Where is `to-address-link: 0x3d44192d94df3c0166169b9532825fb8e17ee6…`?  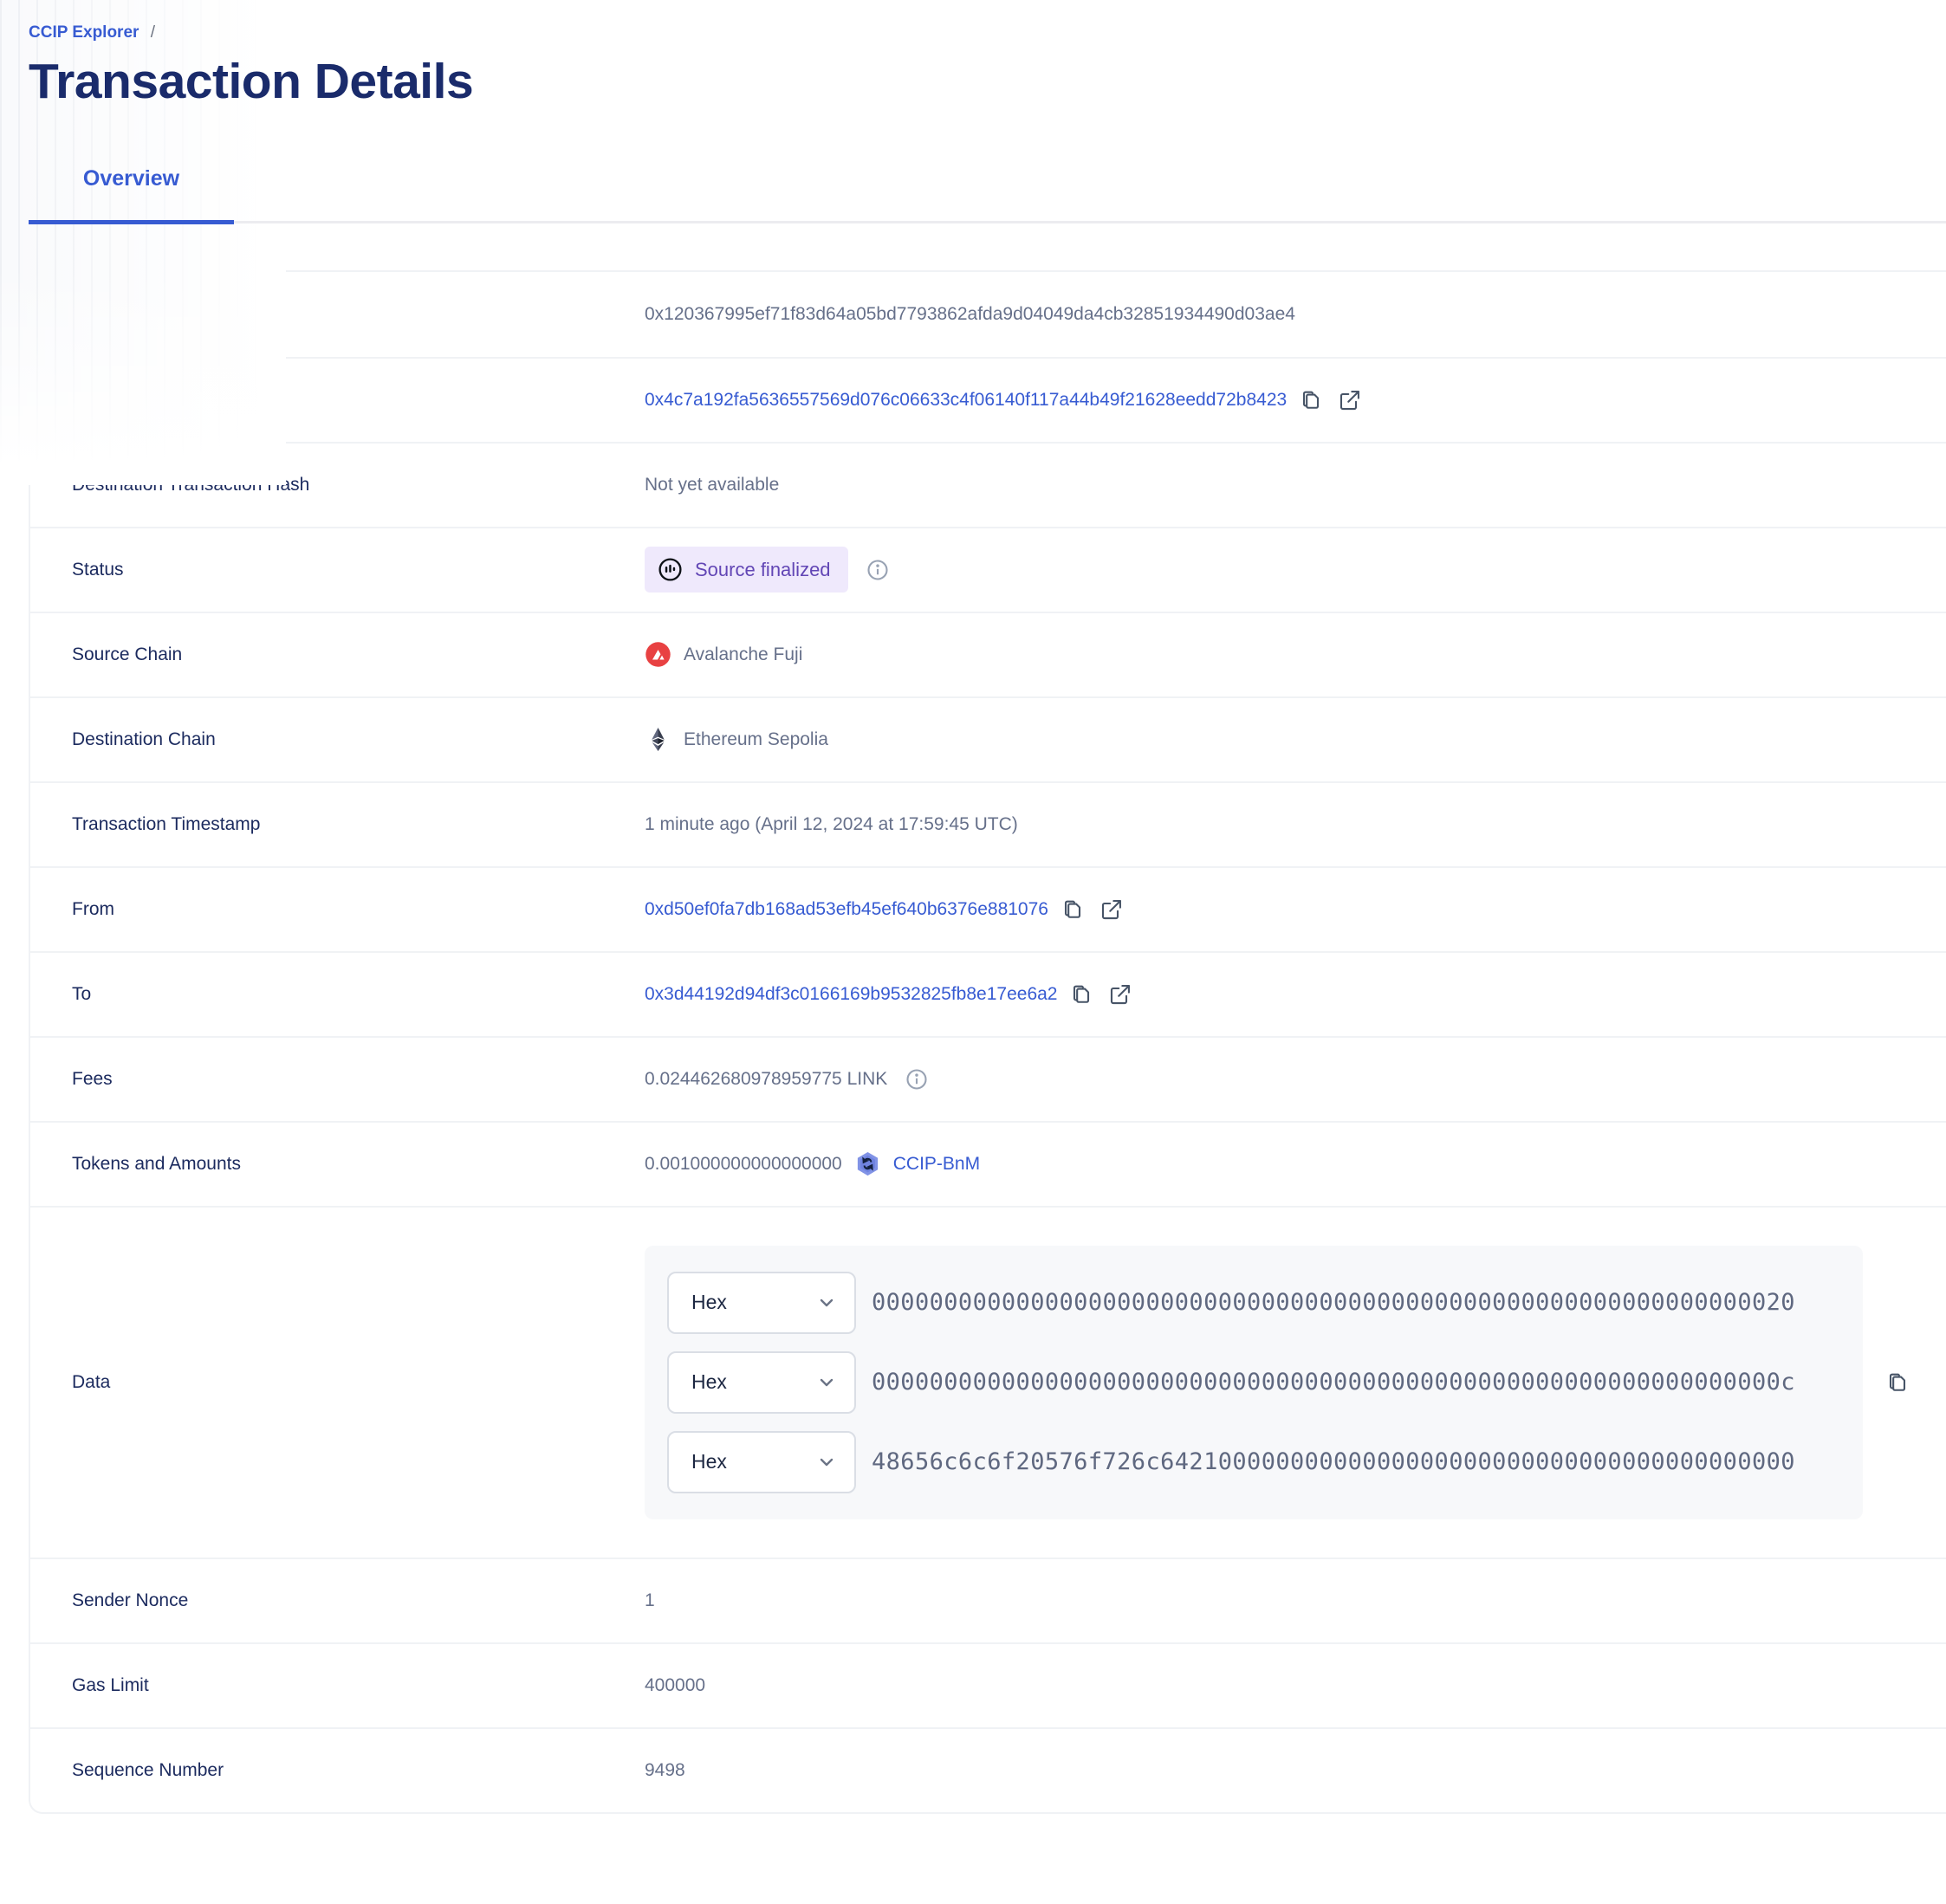 to-address-link: 0x3d44192d94df3c0166169b9532825fb8e17ee6… is located at coordinates (851, 993).